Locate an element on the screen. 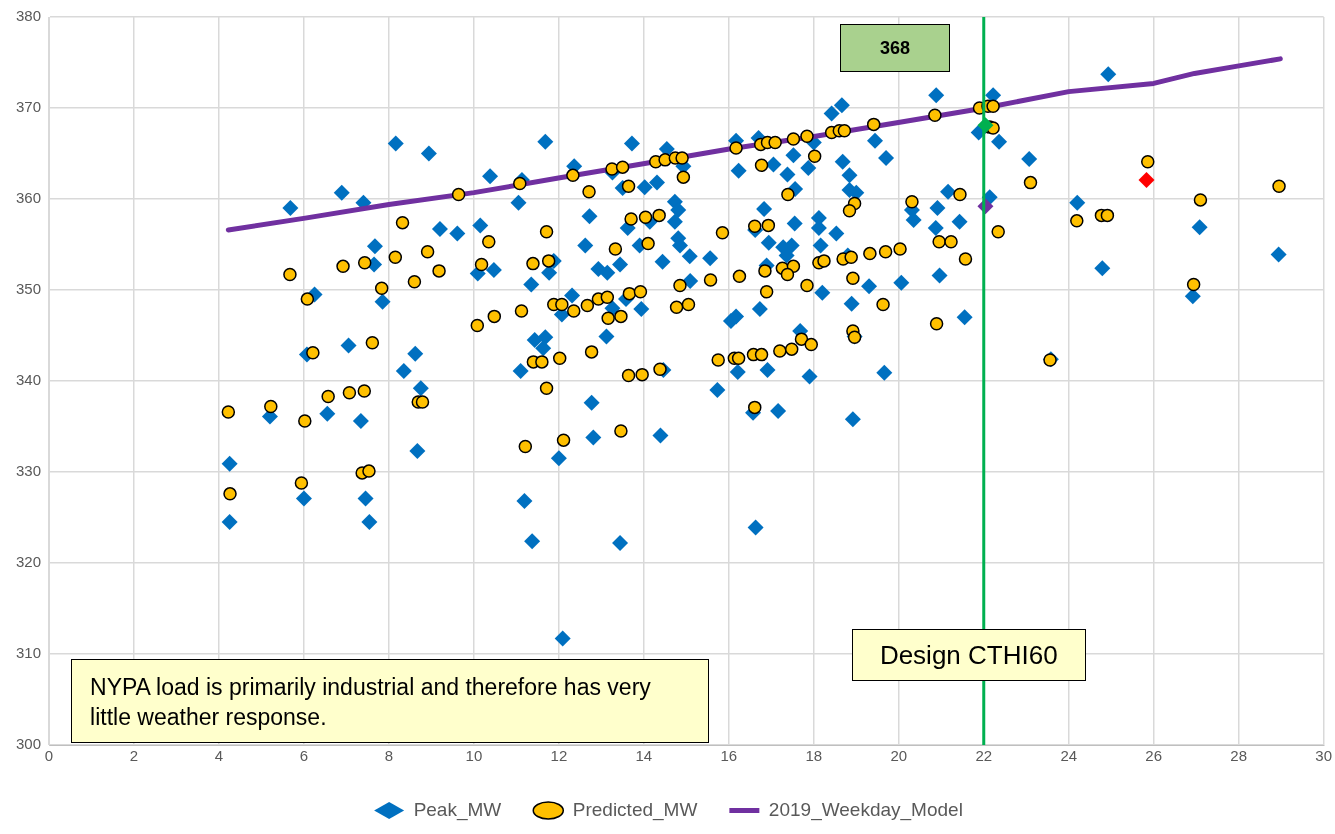  legend-label: Predicted_MW is located at coordinates (635, 809).